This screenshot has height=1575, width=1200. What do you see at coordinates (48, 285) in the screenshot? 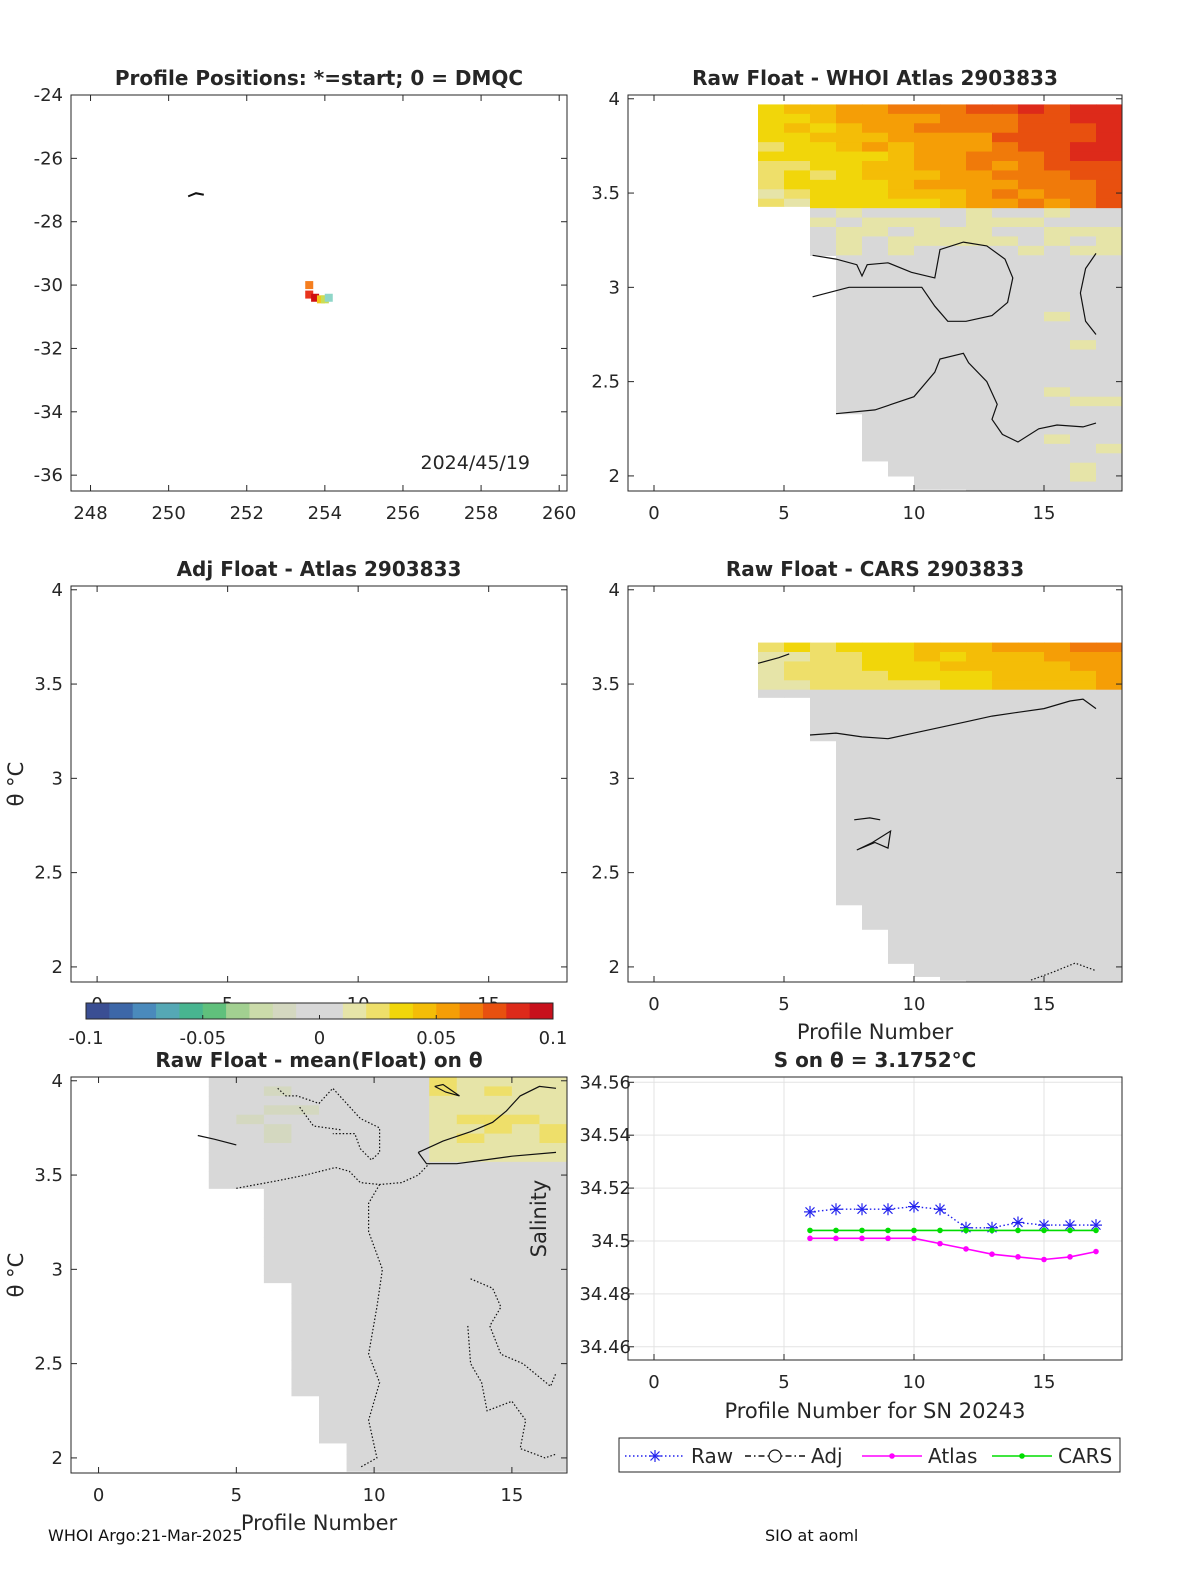
I see `y-tick-label: -30` at bounding box center [48, 285].